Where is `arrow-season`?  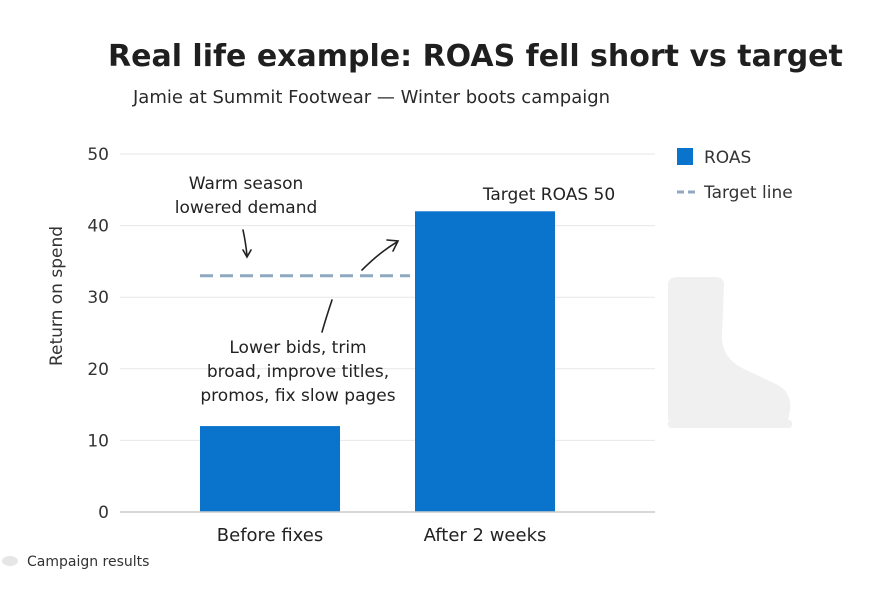 arrow-season is located at coordinates (247, 244).